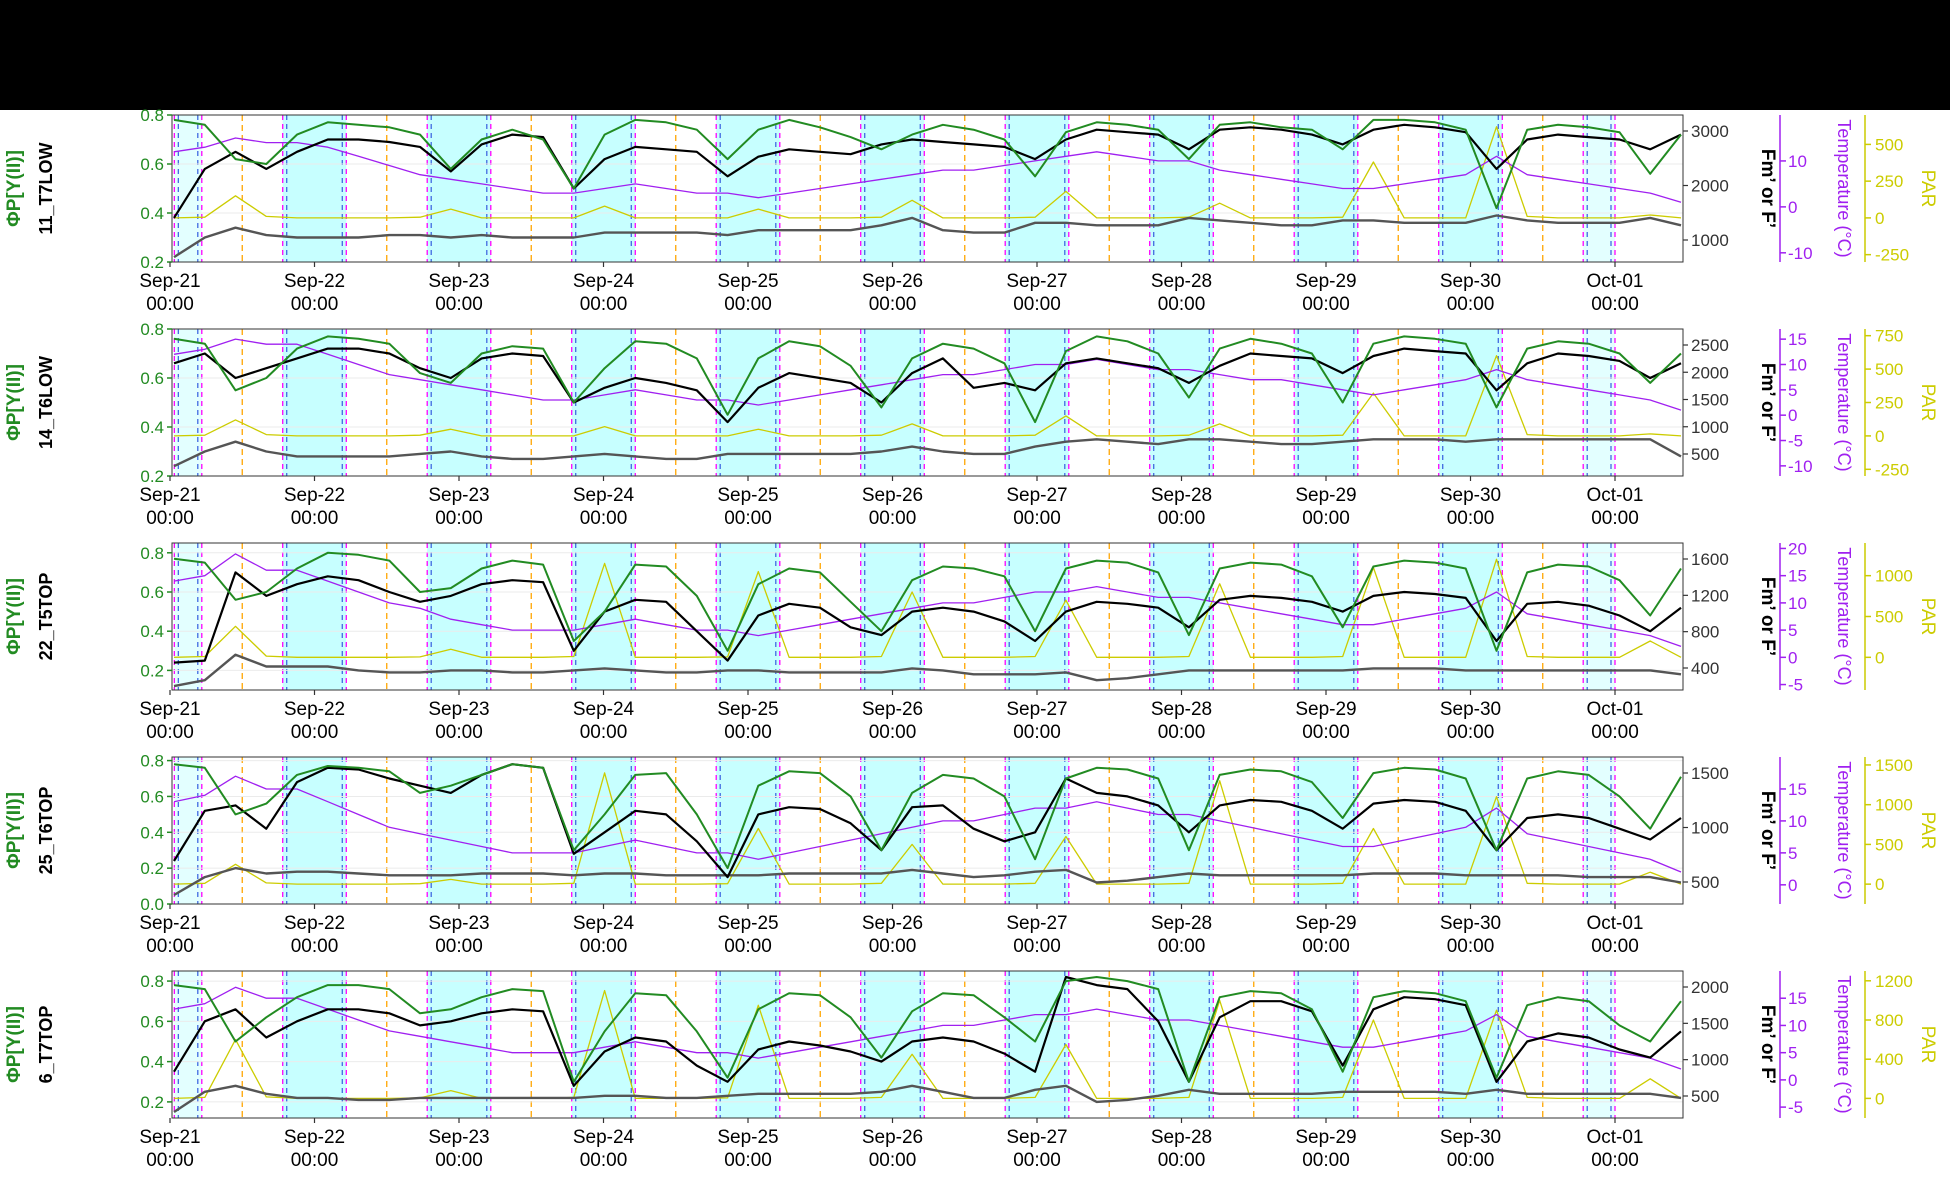 The image size is (1950, 1180). What do you see at coordinates (1710, 131) in the screenshot?
I see `fm-axis-tick-label: 3000` at bounding box center [1710, 131].